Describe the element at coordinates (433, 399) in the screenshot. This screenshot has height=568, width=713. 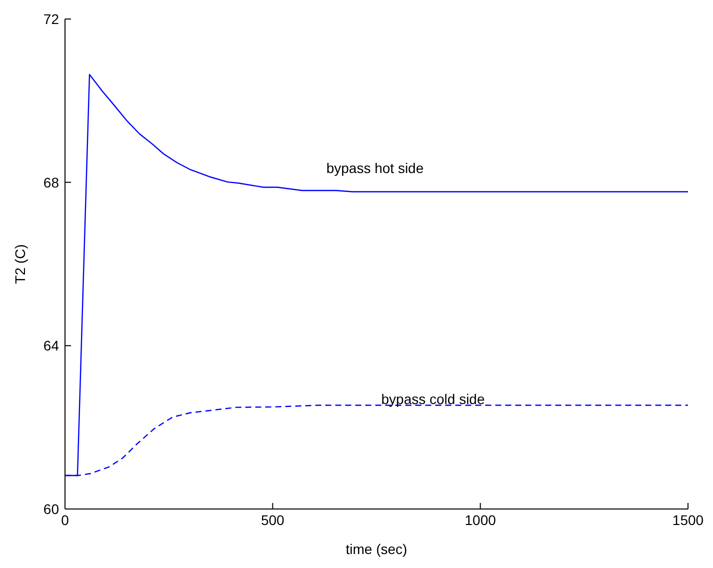
I see `annotation: bypass cold side` at that location.